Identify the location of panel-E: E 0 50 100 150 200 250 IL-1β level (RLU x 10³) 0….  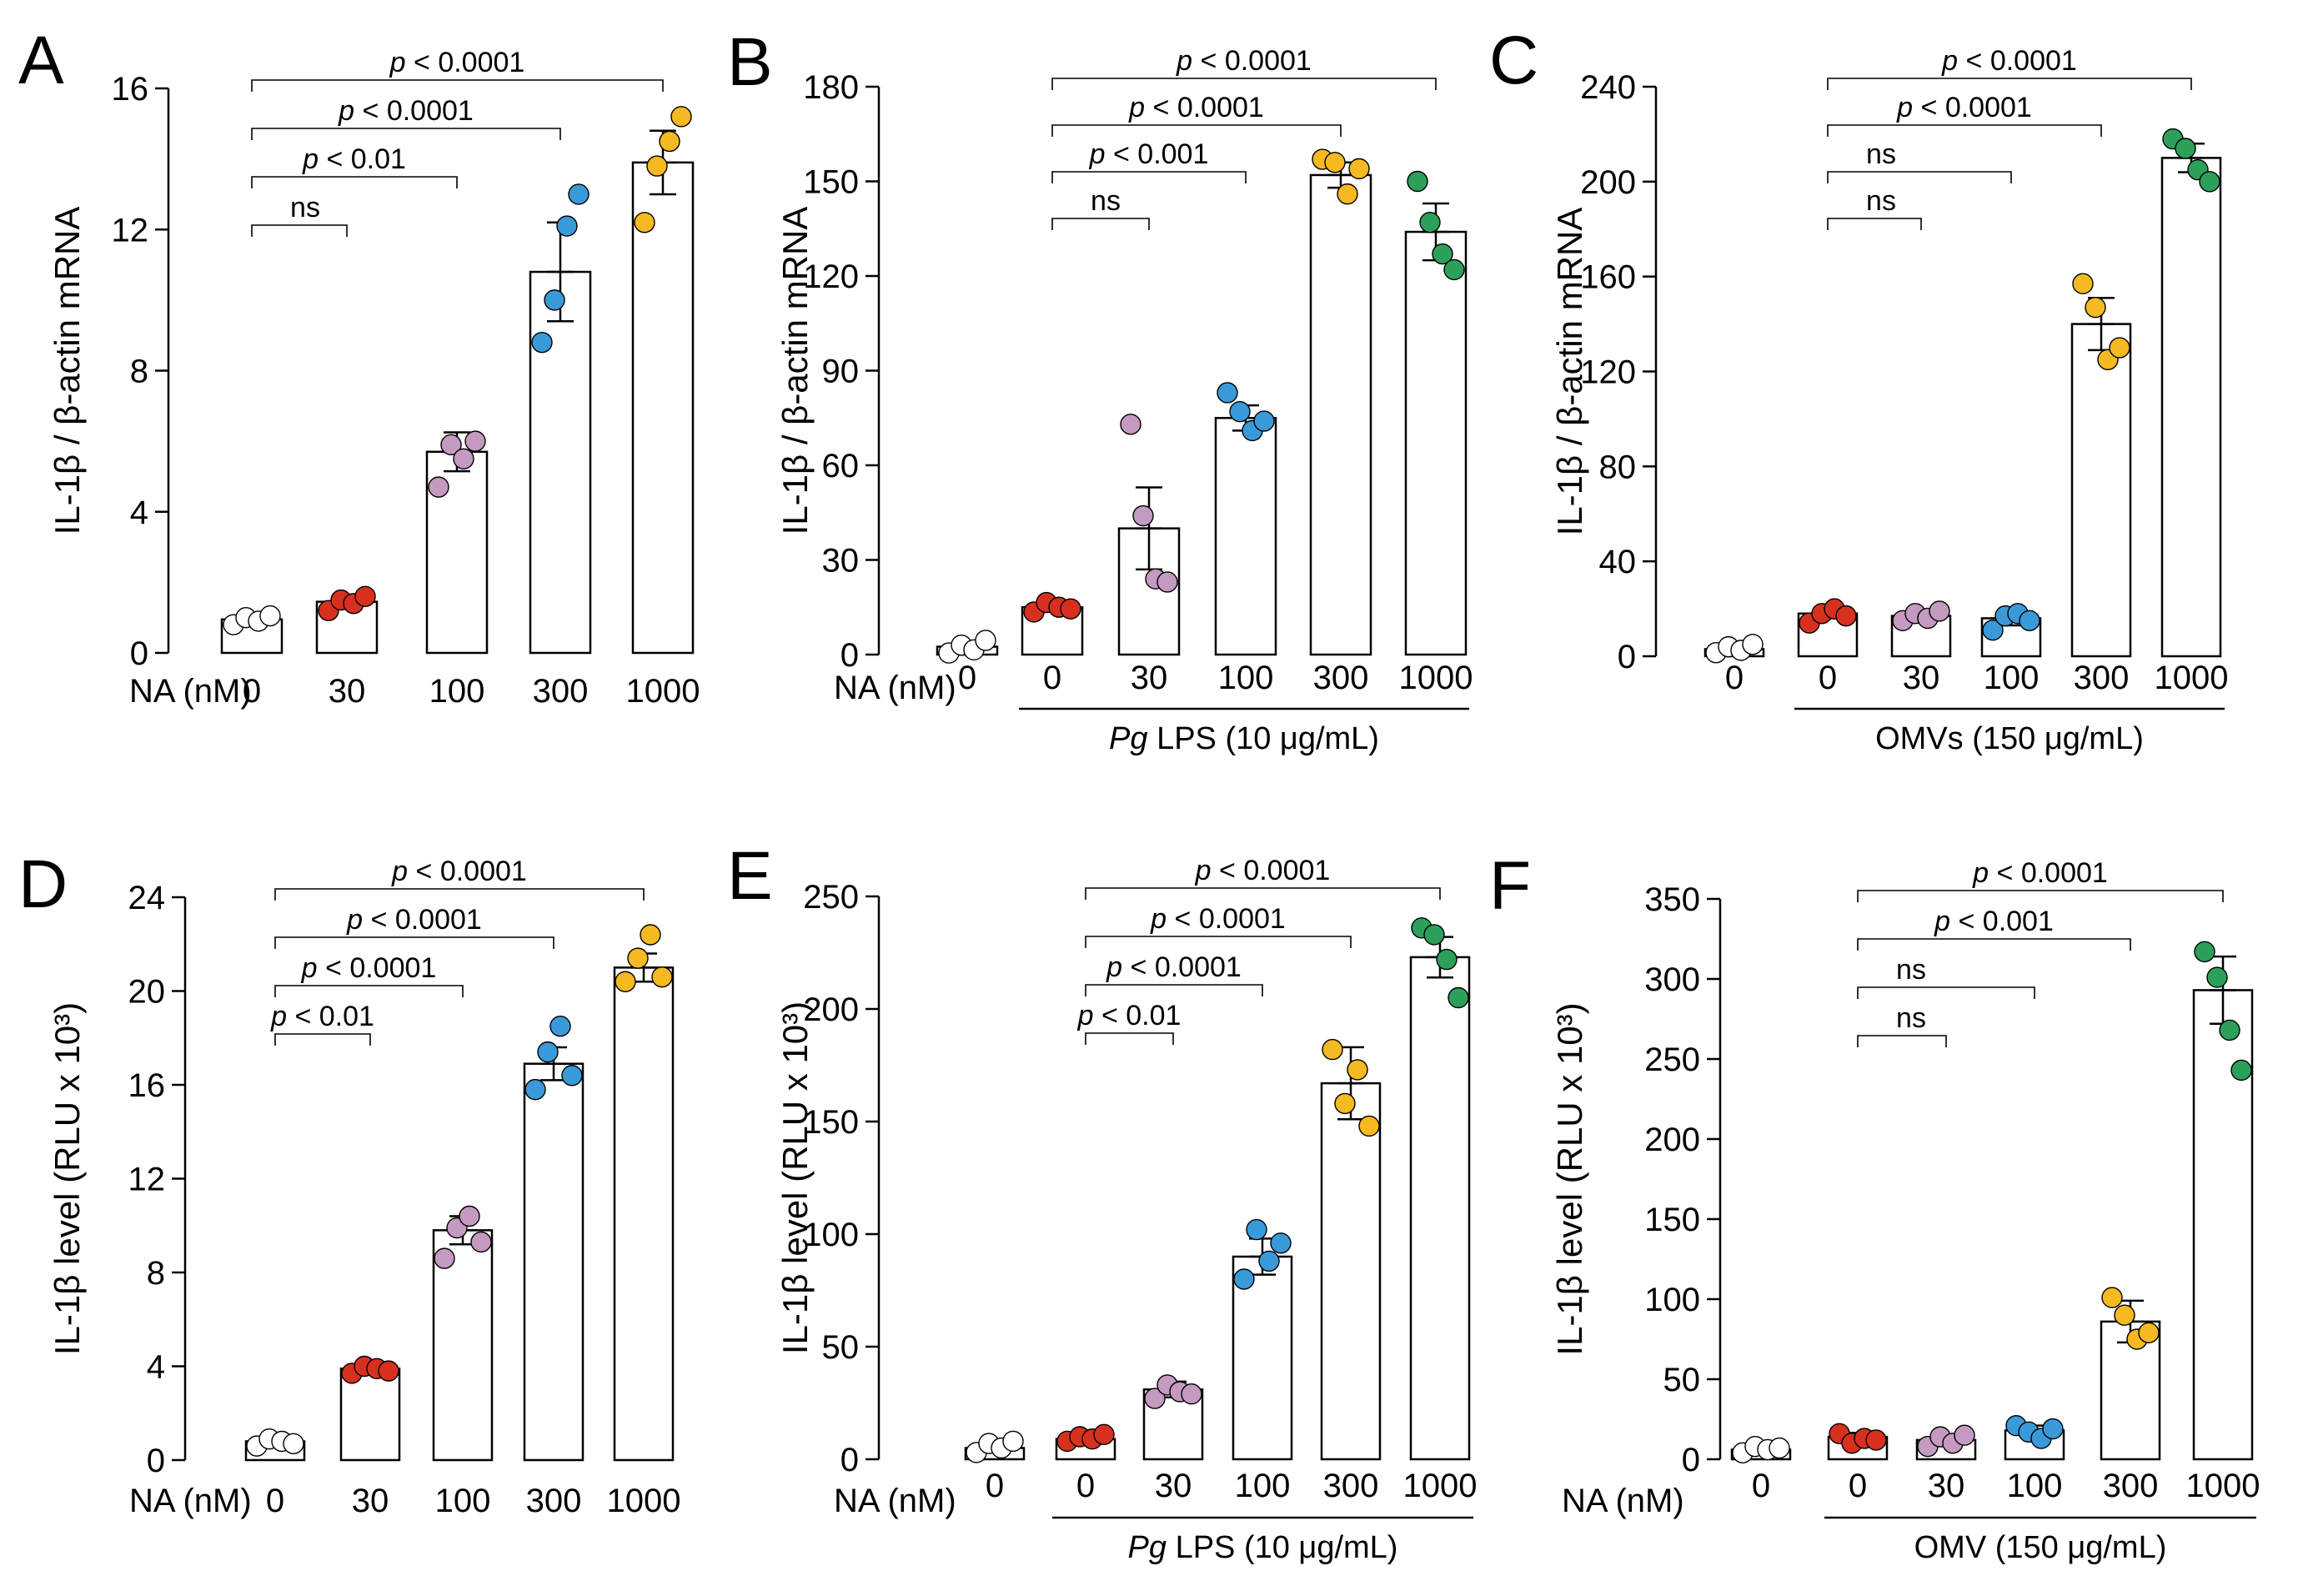
(1102, 1201).